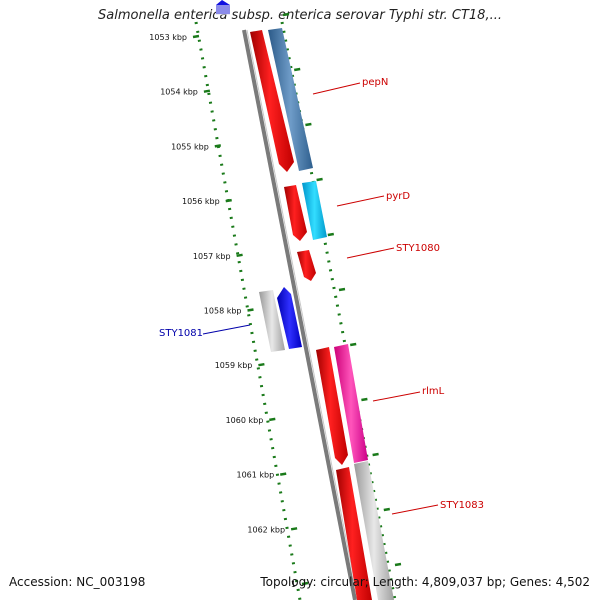 The width and height of the screenshot is (600, 600). Describe the element at coordinates (398, 196) in the screenshot. I see `pyrD-label: pyrD` at that location.